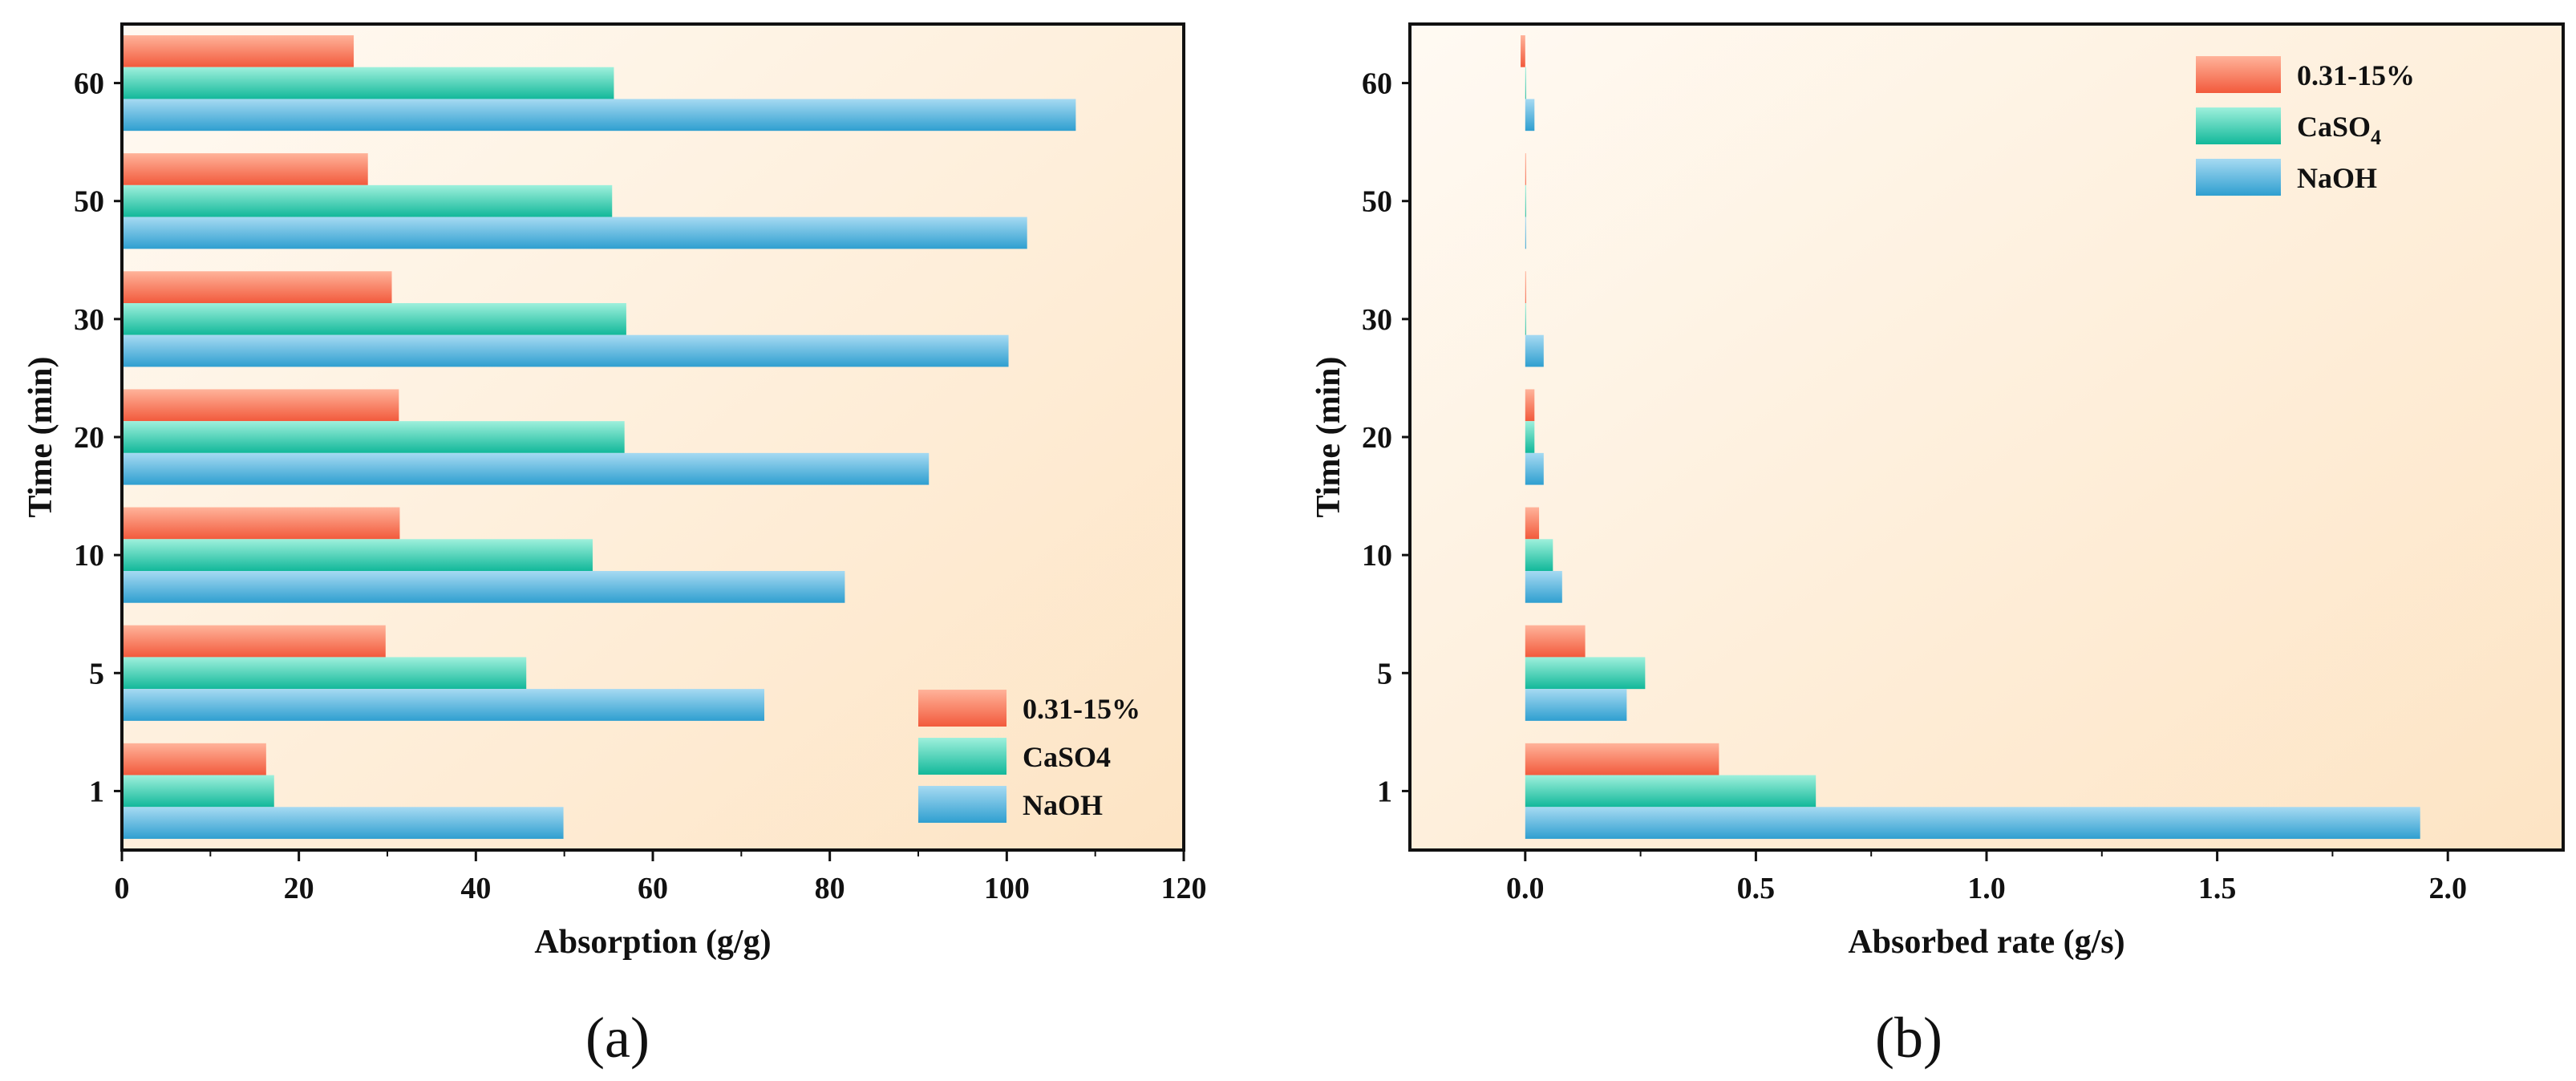 This screenshot has height=1081, width=2576. What do you see at coordinates (1986, 889) in the screenshot?
I see `x-tick-label: 1.0` at bounding box center [1986, 889].